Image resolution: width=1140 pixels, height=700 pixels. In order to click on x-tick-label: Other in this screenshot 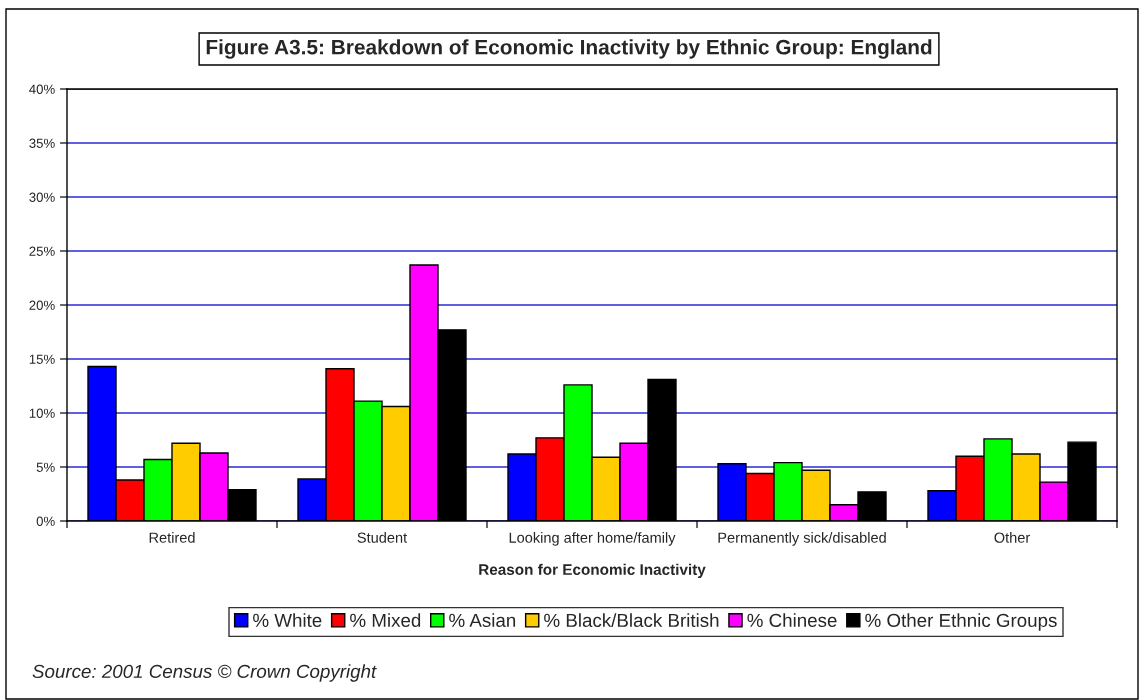, I will do `click(1012, 537)`.